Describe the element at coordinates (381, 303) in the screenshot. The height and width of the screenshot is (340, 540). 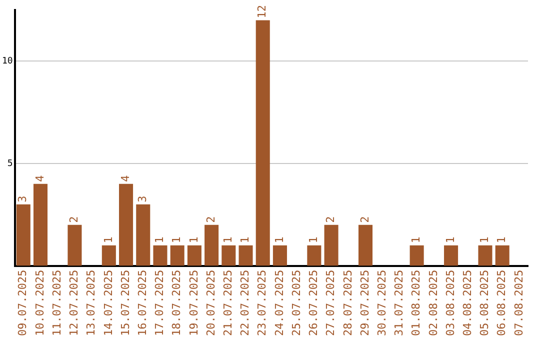
I see `x-tick-label: 30.07.2025` at that location.